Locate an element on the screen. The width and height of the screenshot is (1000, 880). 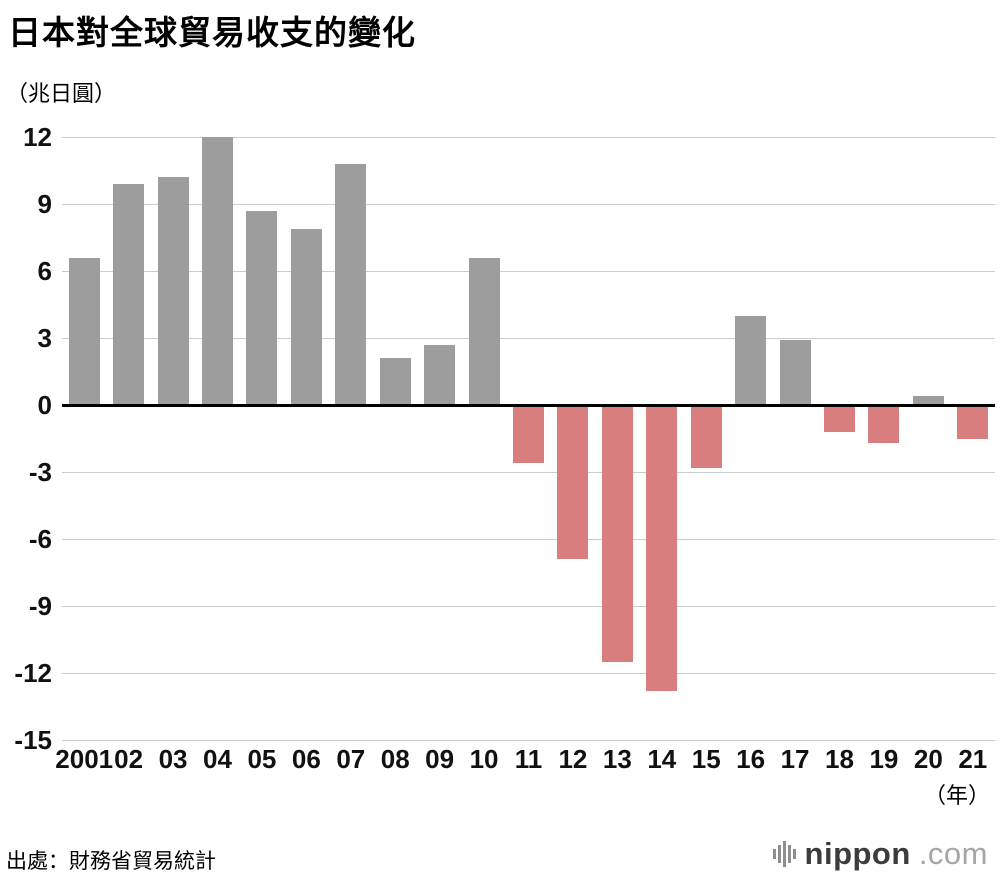
x-tick-label: 2001 is located at coordinates (84, 759).